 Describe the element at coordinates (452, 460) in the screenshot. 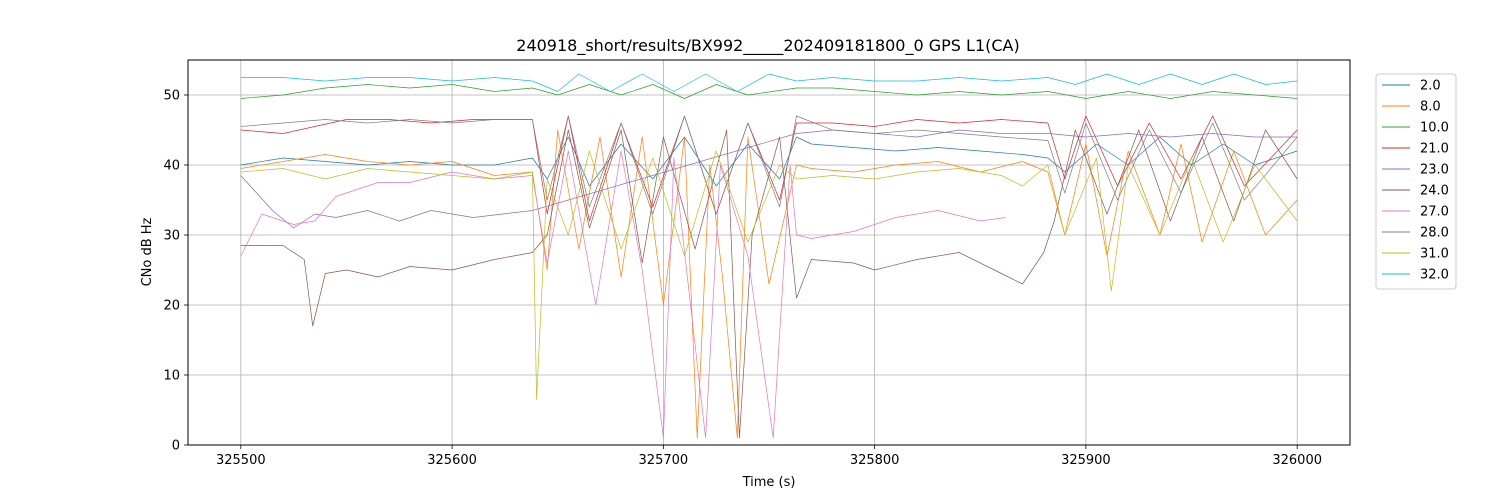

I see `x-tick-label: 325600` at that location.